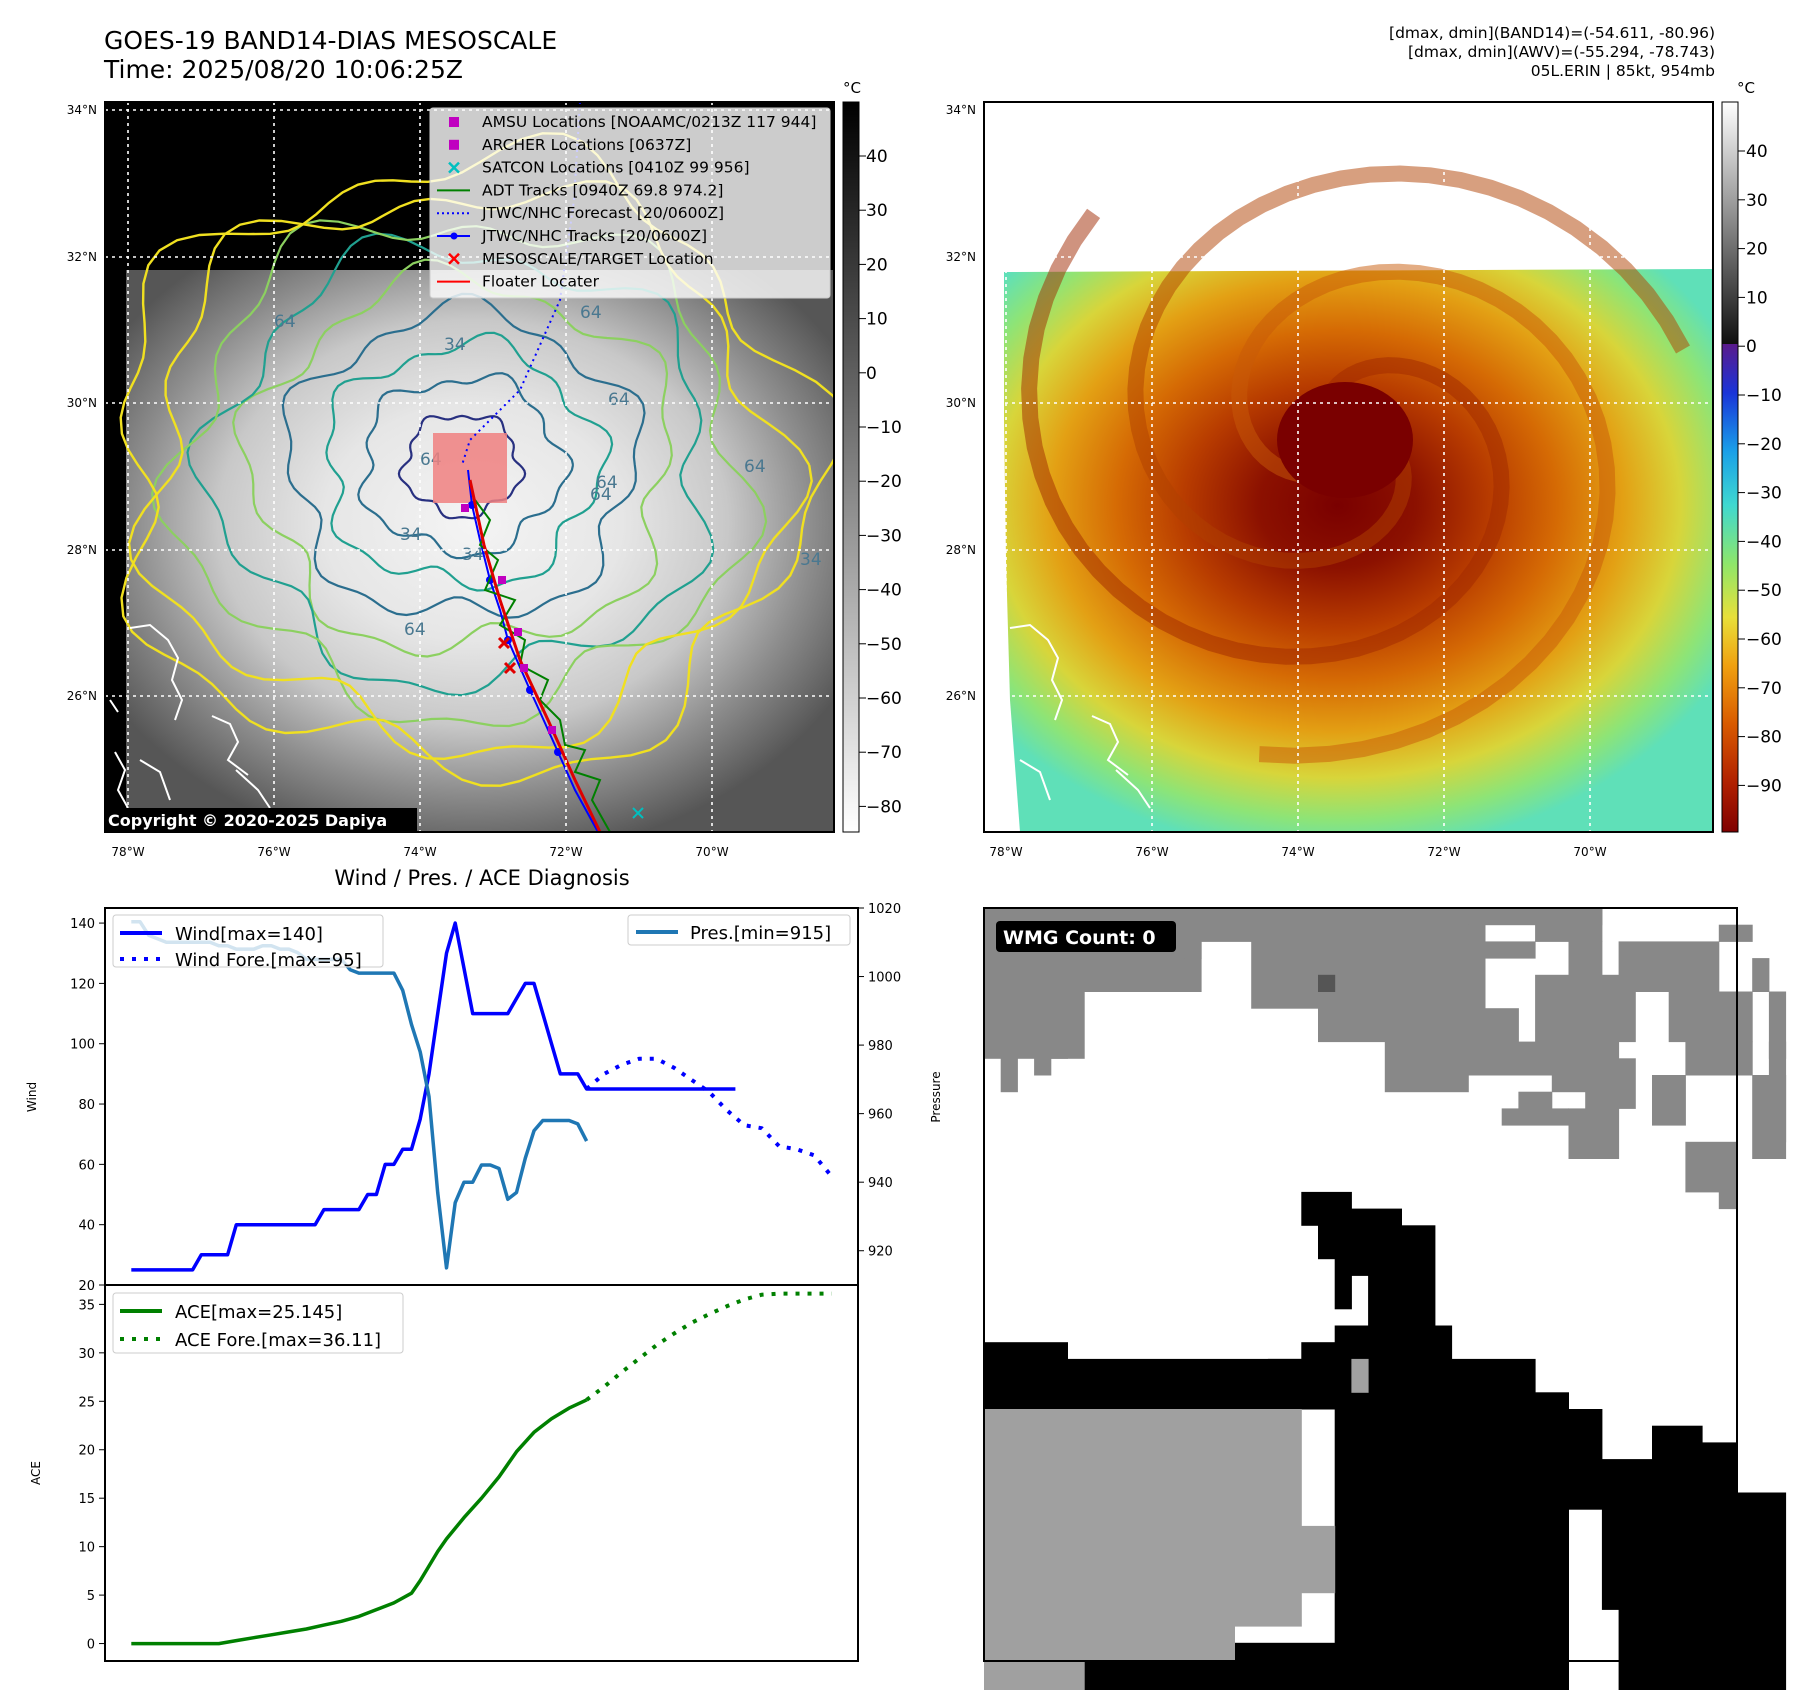 Image resolution: width=1797 pixels, height=1690 pixels. Describe the element at coordinates (86, 1226) in the screenshot. I see `wind-tick-label: 40` at that location.